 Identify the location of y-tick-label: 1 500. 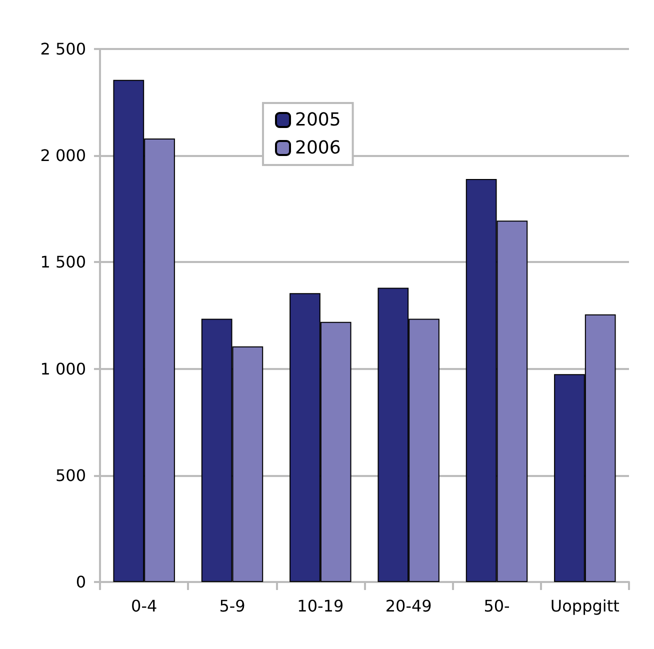
(63, 262).